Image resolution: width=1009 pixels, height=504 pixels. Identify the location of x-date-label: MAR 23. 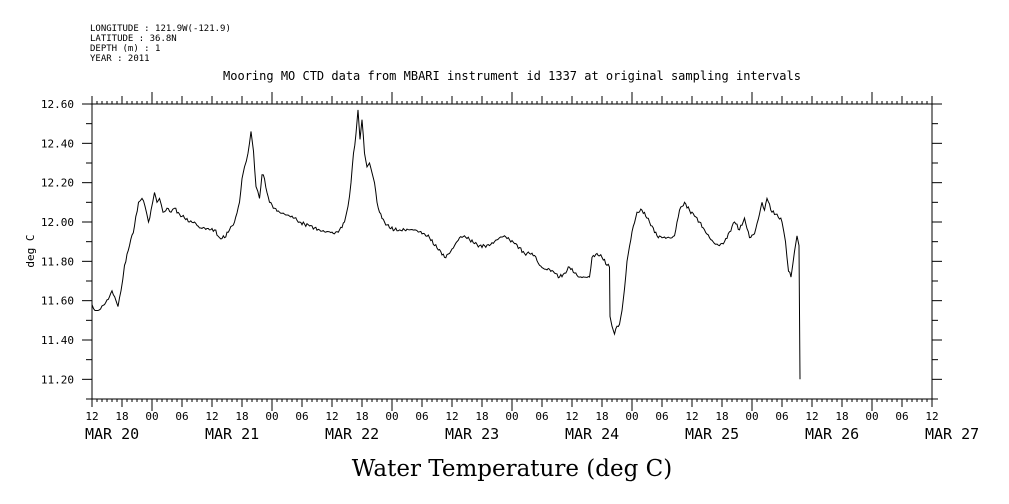
(472, 434).